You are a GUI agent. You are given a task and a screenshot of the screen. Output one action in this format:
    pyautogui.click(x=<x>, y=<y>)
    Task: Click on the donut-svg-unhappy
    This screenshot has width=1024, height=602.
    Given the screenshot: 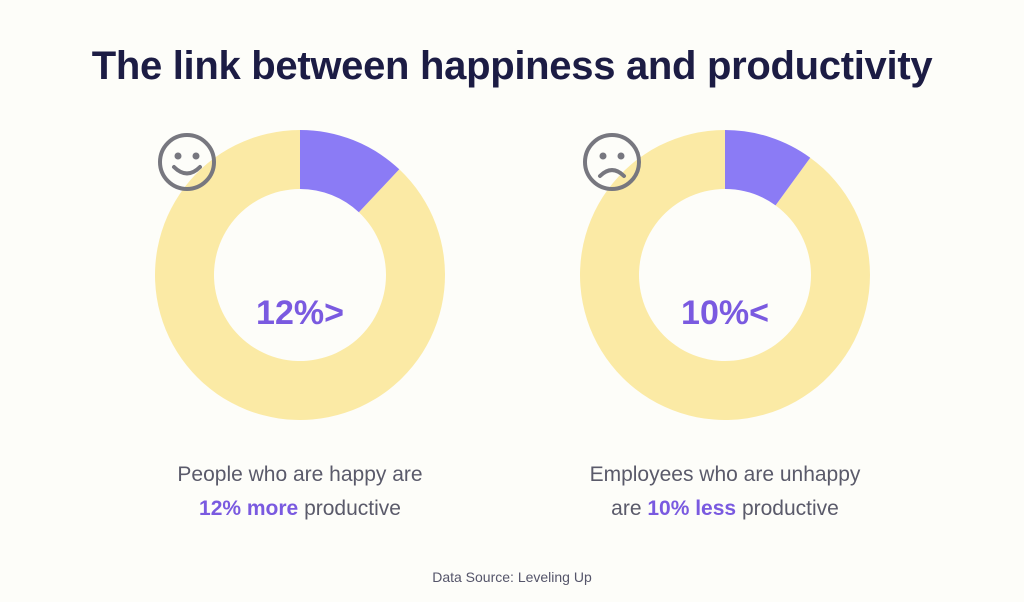 What is the action you would take?
    pyautogui.click(x=725, y=275)
    